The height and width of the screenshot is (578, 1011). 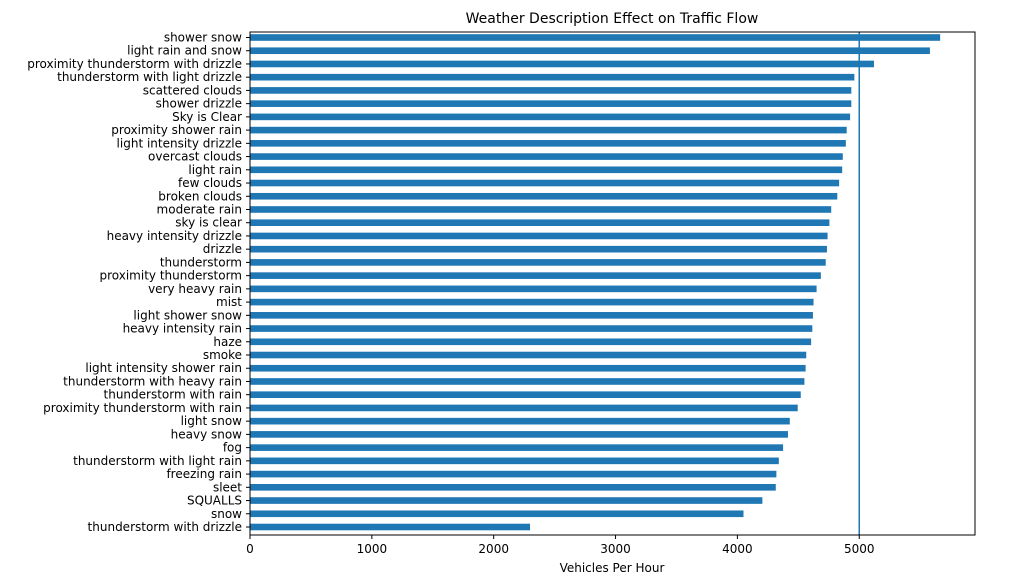 I want to click on y-tick-label: shower snow, so click(x=203, y=38).